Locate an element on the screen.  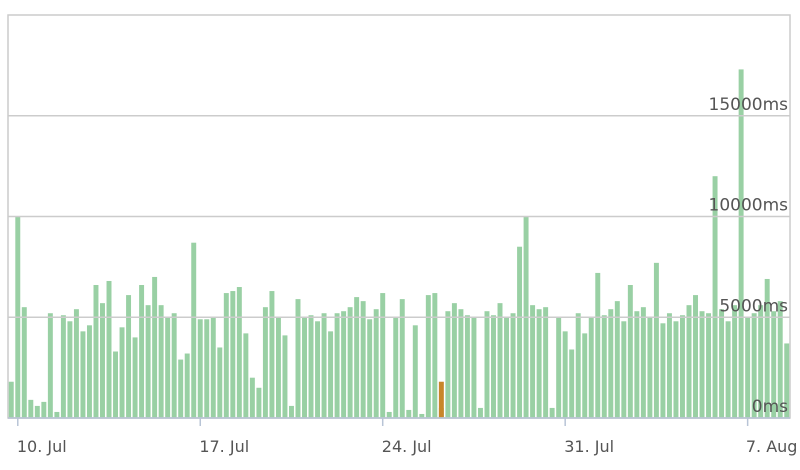
x-tick-label: 17. Jul is located at coordinates (224, 446).